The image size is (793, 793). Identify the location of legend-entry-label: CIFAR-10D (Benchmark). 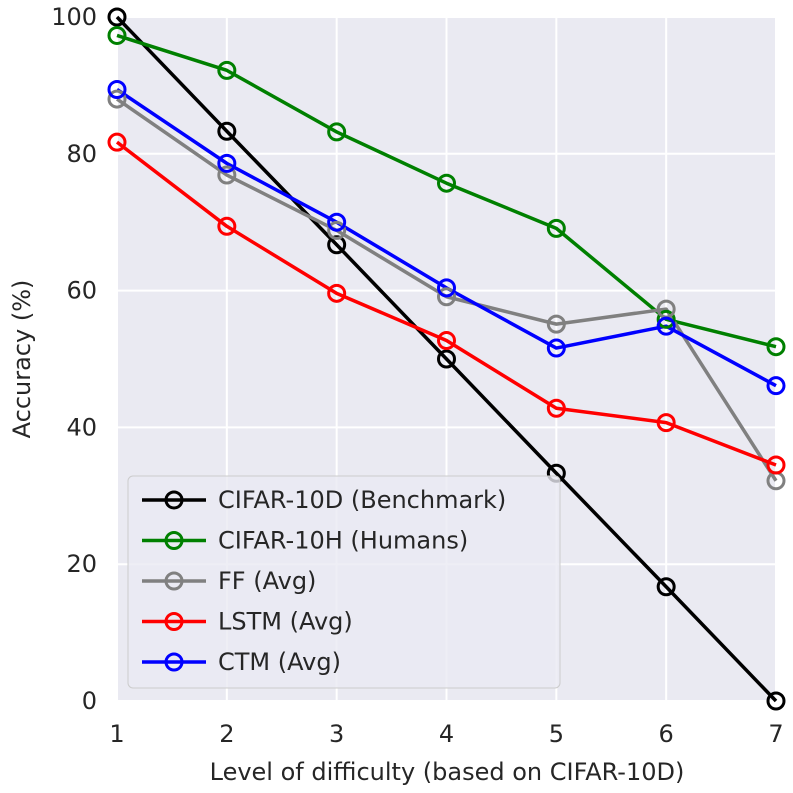
(362, 500).